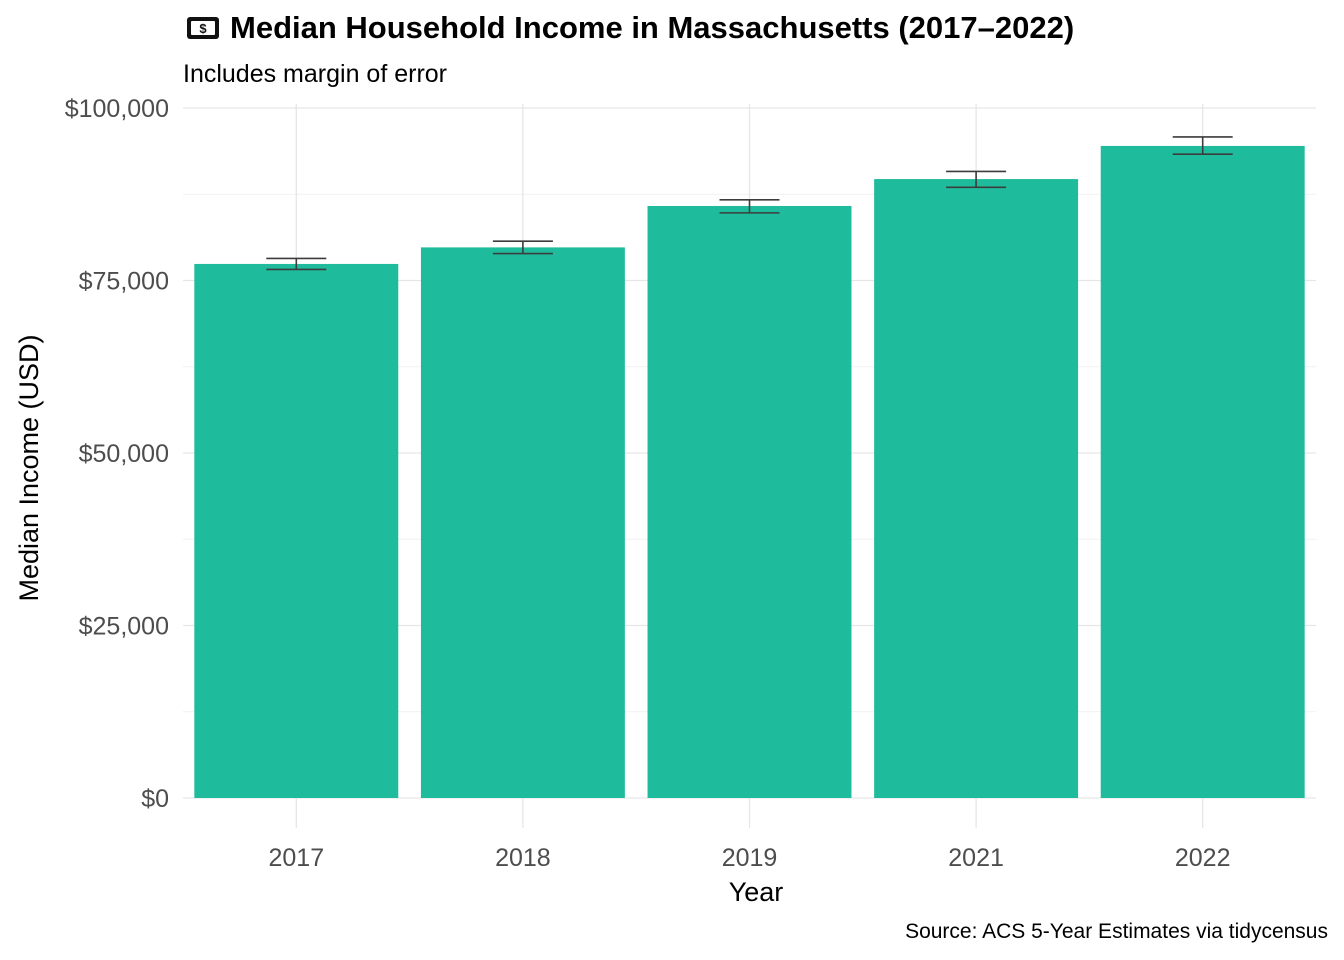  Describe the element at coordinates (522, 247) in the screenshot. I see `error-bar-2018` at that location.